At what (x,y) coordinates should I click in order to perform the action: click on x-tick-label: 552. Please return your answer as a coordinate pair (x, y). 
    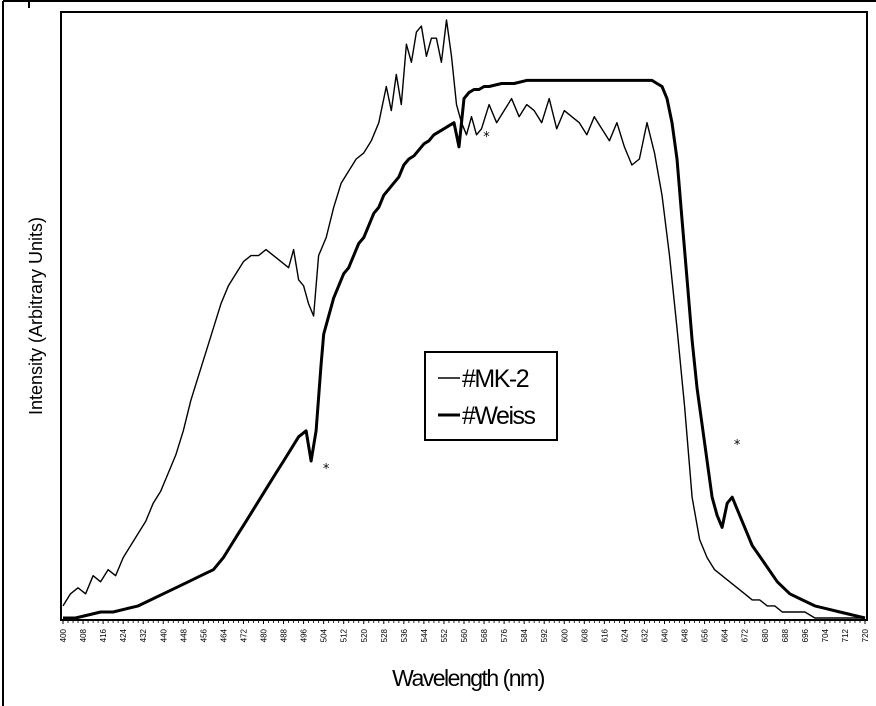
    Looking at the image, I should click on (444, 635).